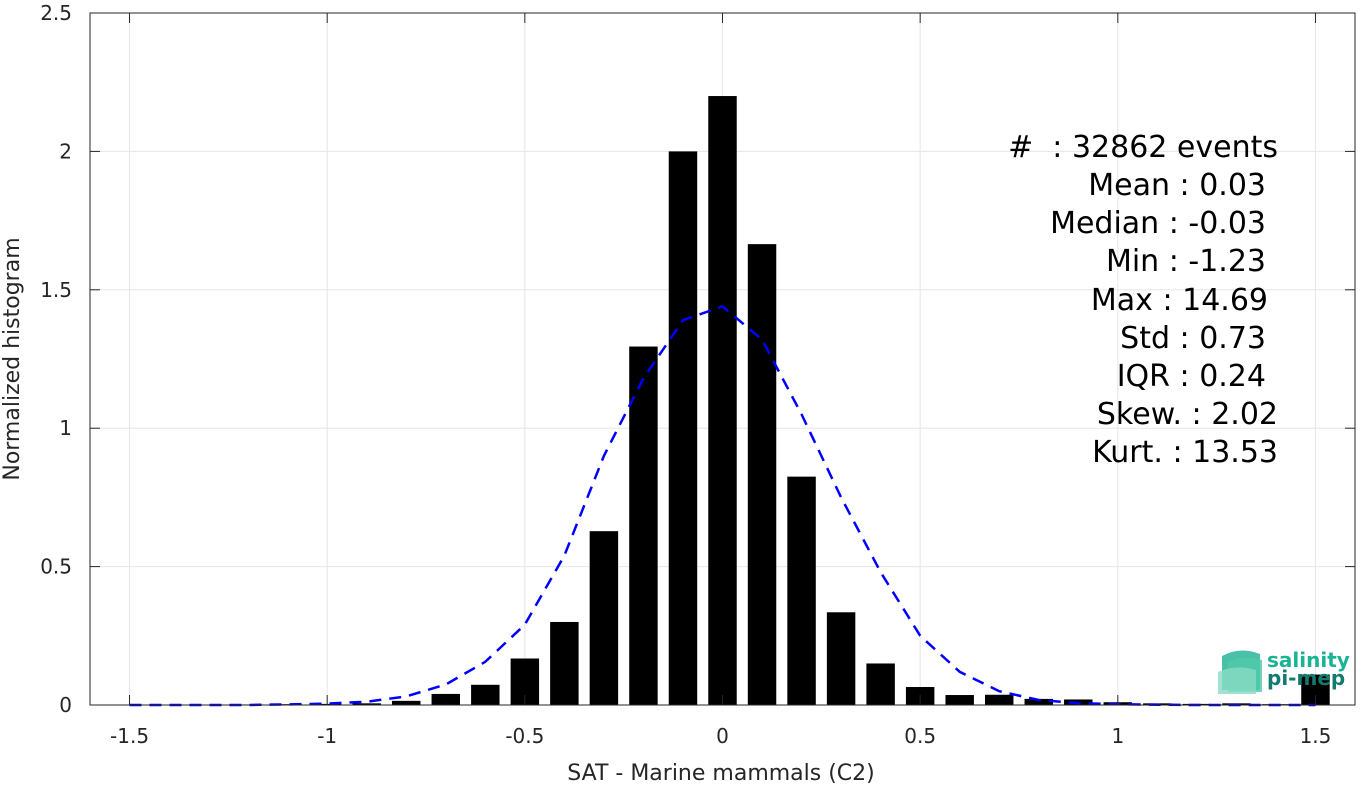 This screenshot has height=785, width=1367. I want to click on stat-median: Median : -0.03, so click(1158, 223).